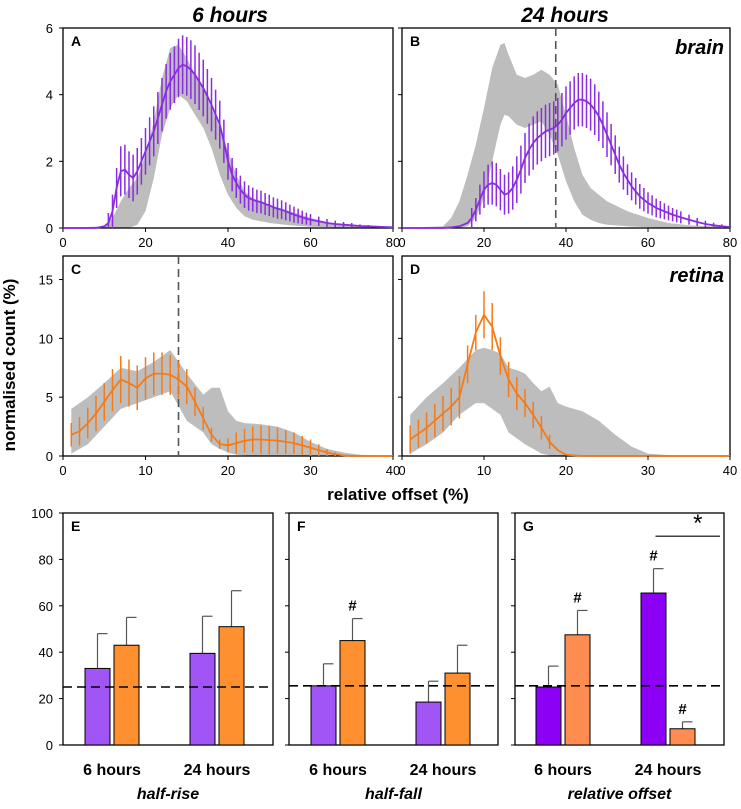  Describe the element at coordinates (352, 606) in the screenshot. I see `annotation-mark-f: #` at that location.